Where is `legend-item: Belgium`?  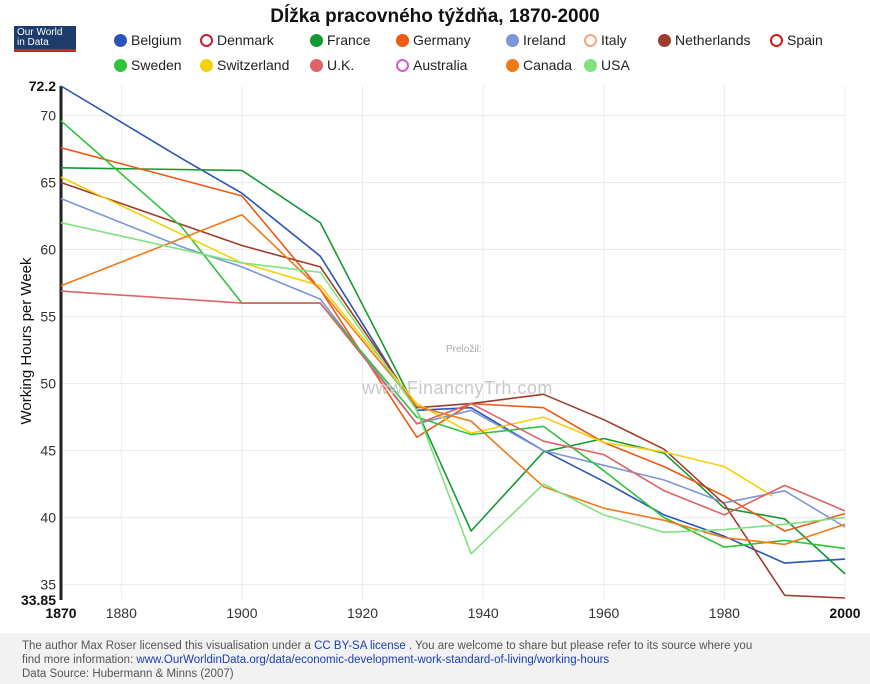
legend-item: Belgium is located at coordinates (148, 40).